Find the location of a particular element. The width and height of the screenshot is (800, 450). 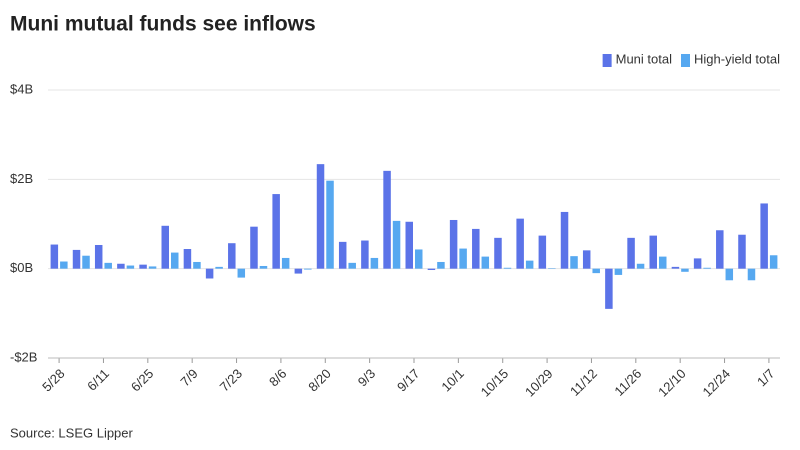

x-tick-label: 10/29 is located at coordinates (539, 383).